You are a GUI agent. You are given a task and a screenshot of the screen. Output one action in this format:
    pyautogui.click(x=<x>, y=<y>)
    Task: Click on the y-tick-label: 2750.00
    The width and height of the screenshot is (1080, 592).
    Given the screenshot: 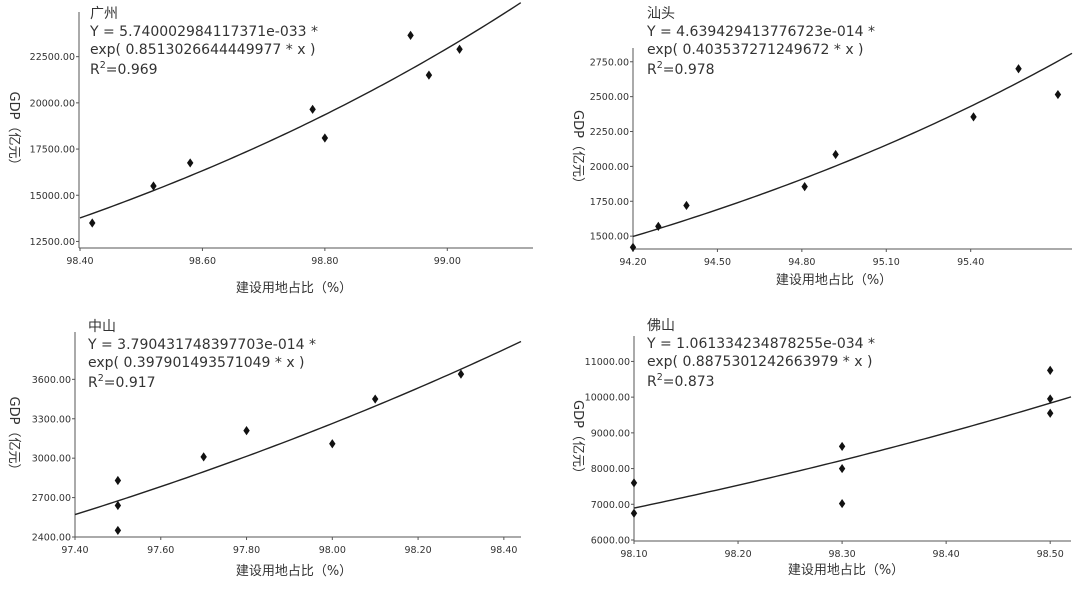 What is the action you would take?
    pyautogui.click(x=609, y=62)
    